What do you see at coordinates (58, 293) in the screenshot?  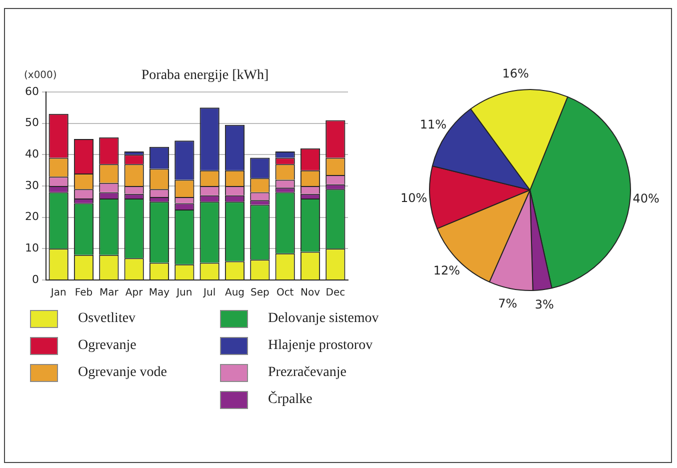 I see `x-tick-label: Jan` at bounding box center [58, 293].